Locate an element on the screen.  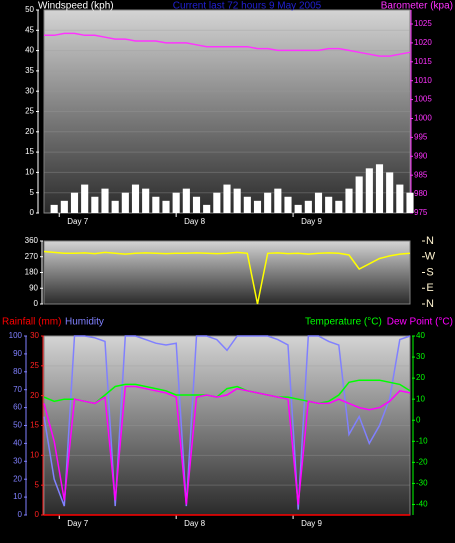
y-tick-label: 90 is located at coordinates (33, 287).